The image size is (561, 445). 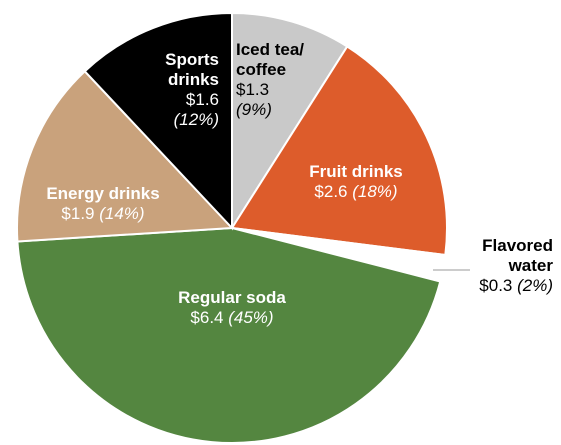 What do you see at coordinates (254, 109) in the screenshot?
I see `percent-iced-tea-coffee: (9%)` at bounding box center [254, 109].